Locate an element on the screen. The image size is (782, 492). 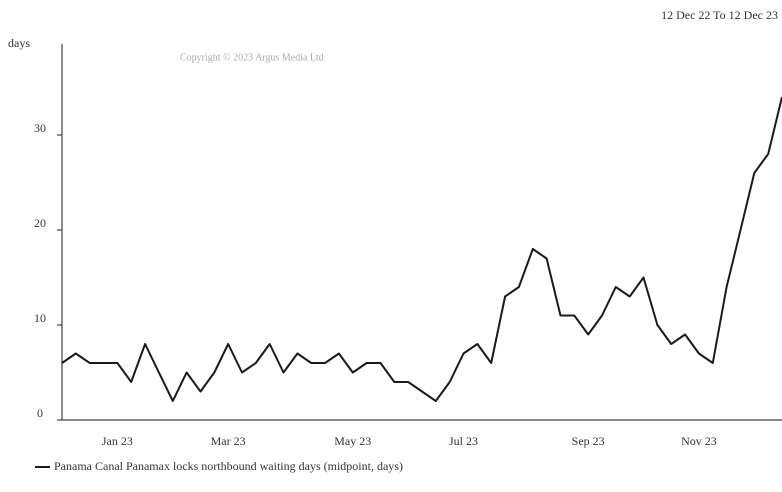
x-tick-label: Nov 23 is located at coordinates (699, 441).